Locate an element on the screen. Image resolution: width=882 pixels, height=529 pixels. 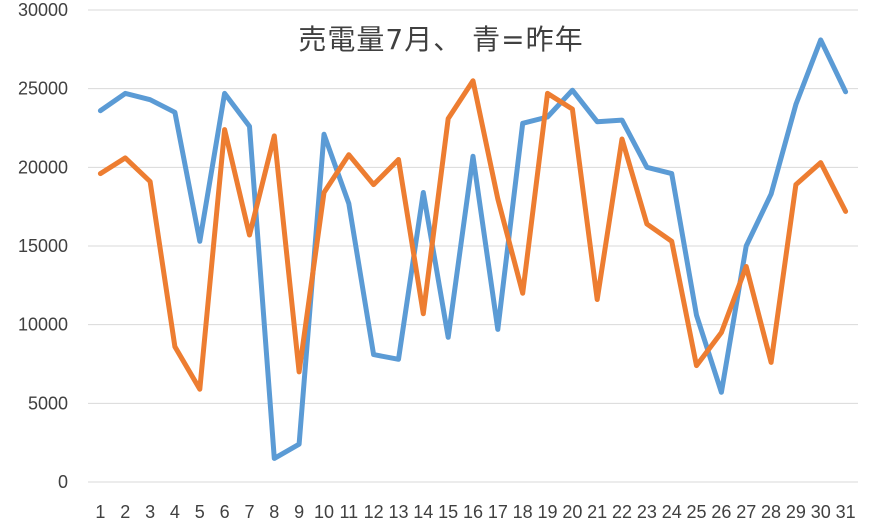
y-tick-label: 30000 is located at coordinates (43, 10).